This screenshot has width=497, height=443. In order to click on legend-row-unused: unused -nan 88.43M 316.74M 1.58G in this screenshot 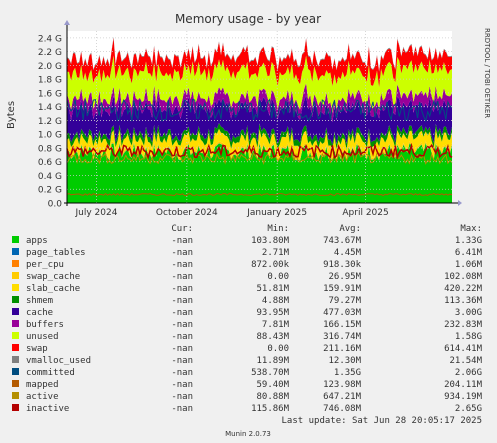, I will do `click(247, 337)`.